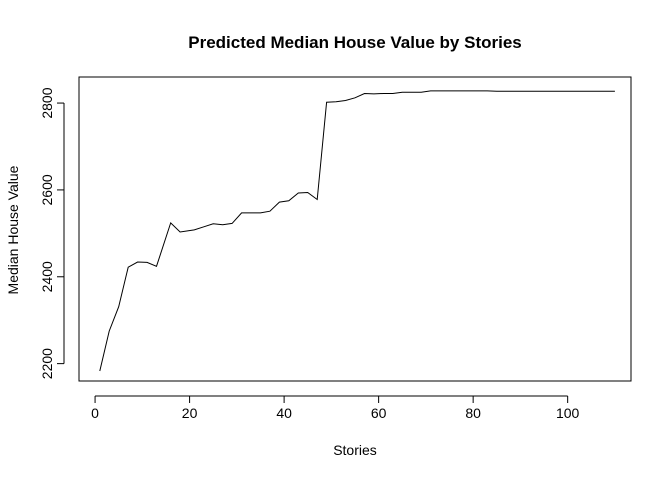 The image size is (672, 480). What do you see at coordinates (190, 413) in the screenshot?
I see `x-tick-label: 20` at bounding box center [190, 413].